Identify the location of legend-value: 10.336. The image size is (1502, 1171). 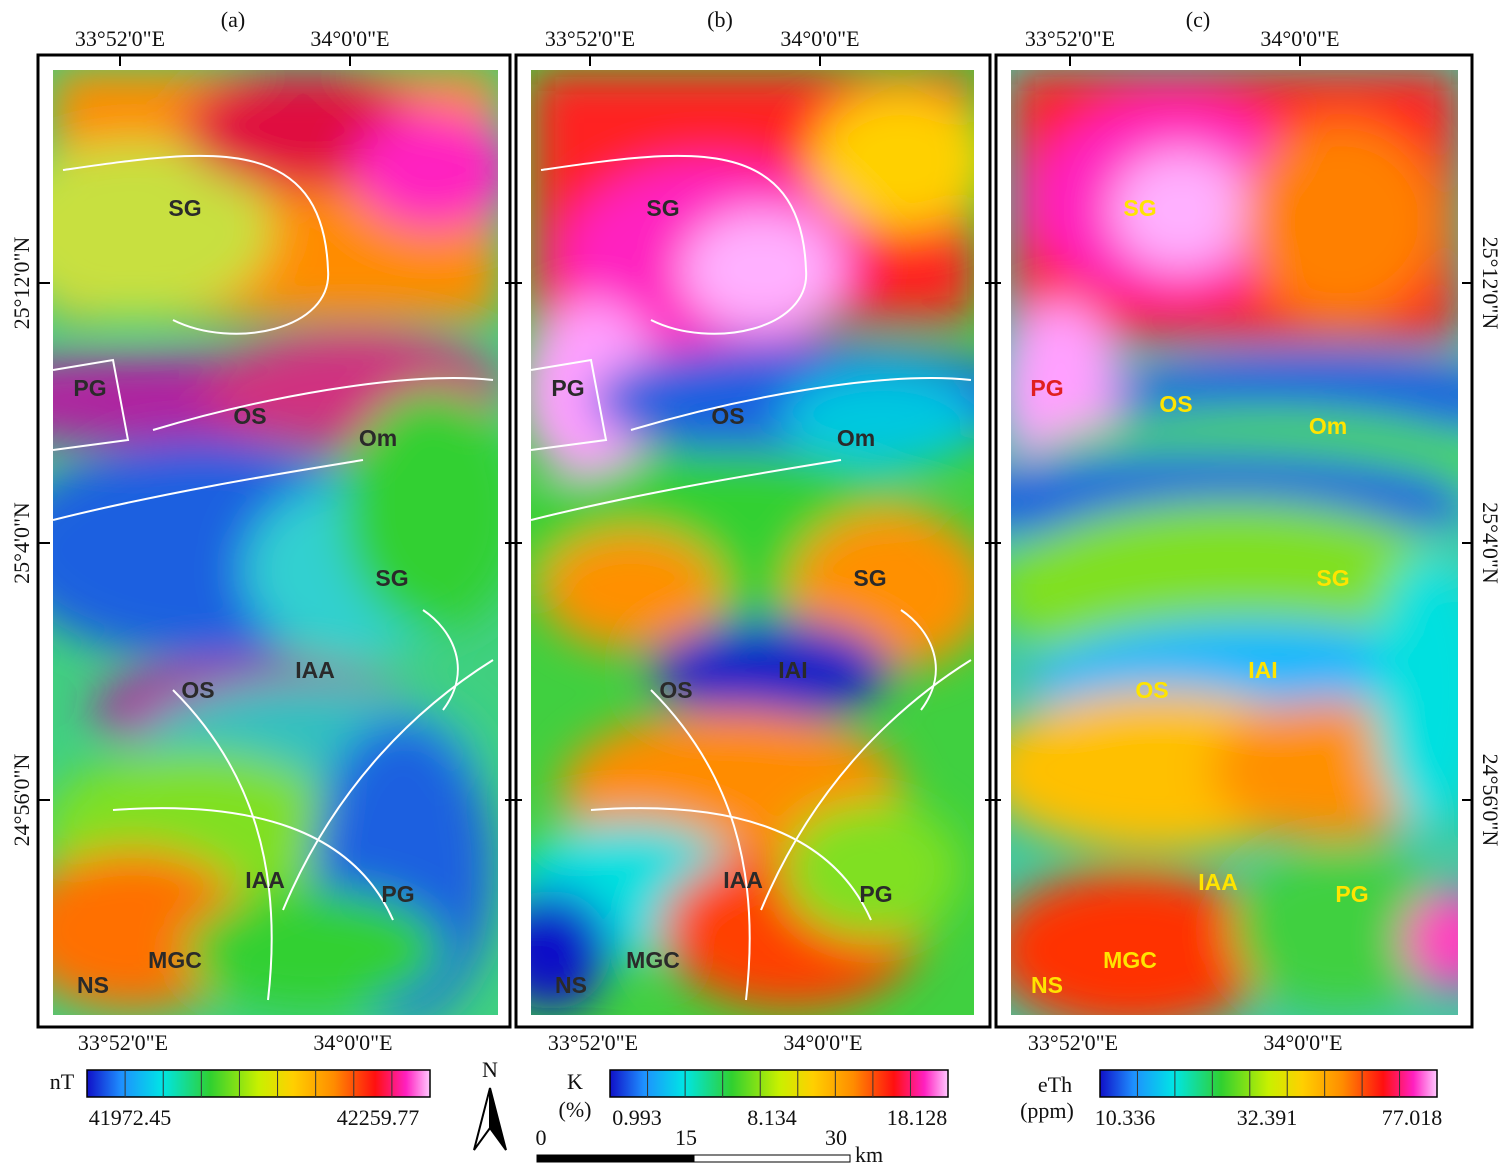
(1125, 1117).